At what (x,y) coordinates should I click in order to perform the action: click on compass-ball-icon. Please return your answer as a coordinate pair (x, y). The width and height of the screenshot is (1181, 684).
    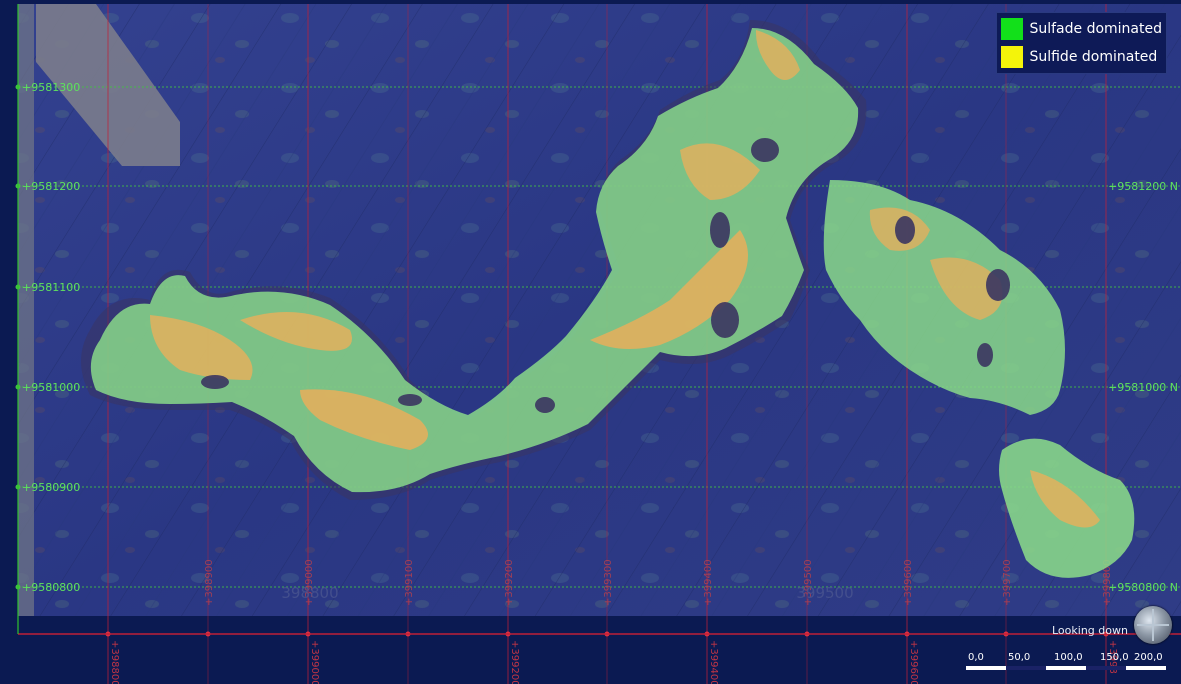
    Looking at the image, I should click on (1153, 625).